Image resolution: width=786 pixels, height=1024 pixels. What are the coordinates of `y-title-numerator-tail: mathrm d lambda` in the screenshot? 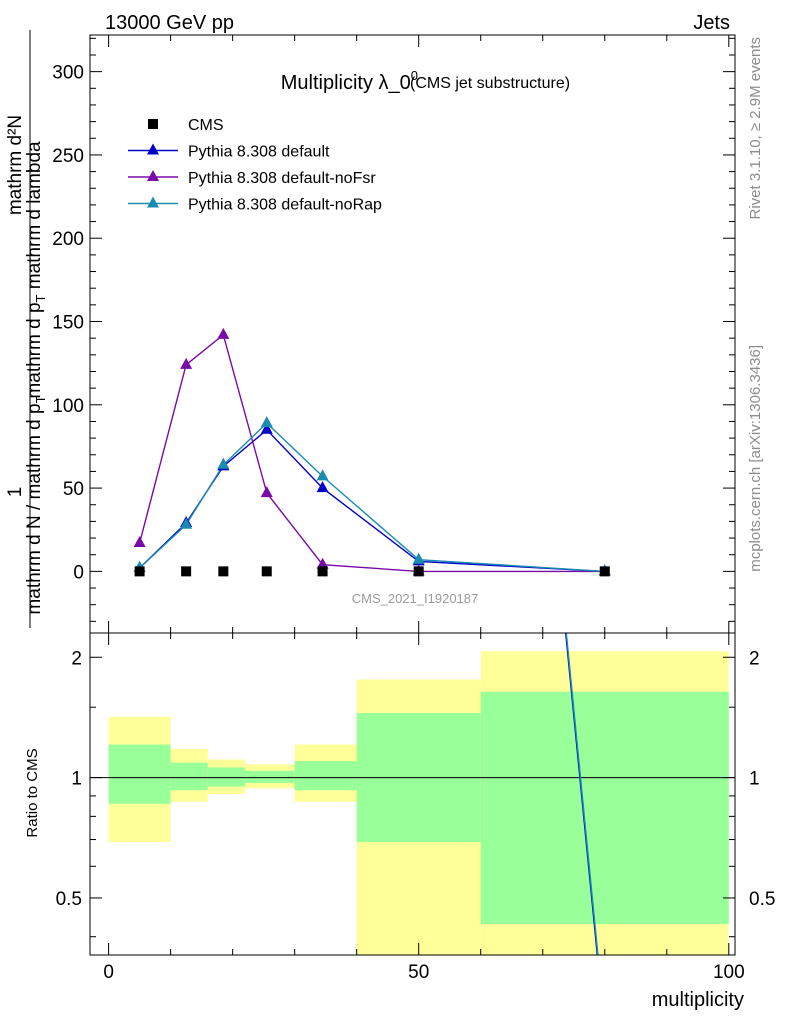 It's located at (34, 218).